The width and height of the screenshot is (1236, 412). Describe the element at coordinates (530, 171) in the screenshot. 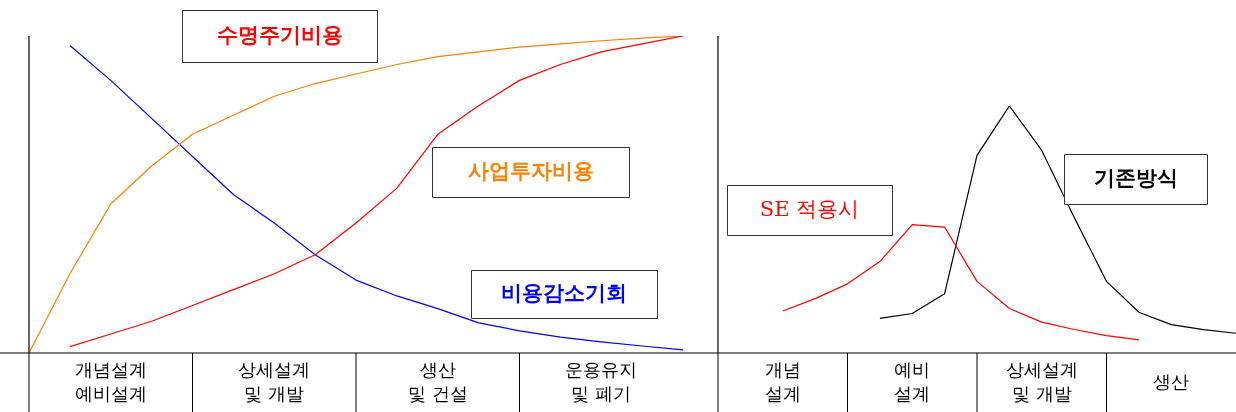

I see `text: 사업투자비용` at that location.